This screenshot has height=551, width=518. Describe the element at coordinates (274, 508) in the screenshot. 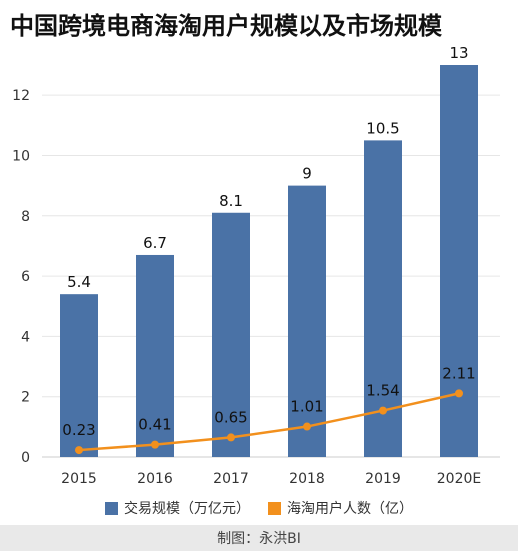

I see `legend-swatch-line` at that location.